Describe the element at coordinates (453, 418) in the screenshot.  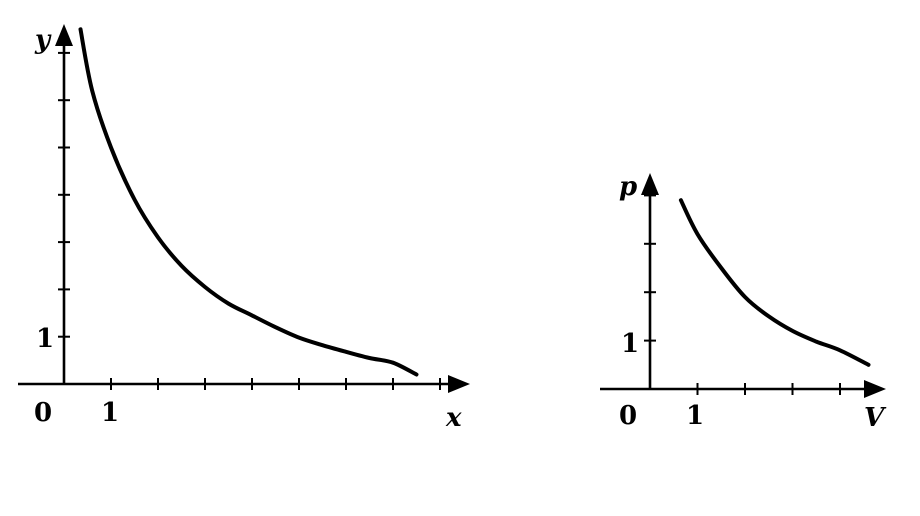
I see `x-axis-label: x` at that location.